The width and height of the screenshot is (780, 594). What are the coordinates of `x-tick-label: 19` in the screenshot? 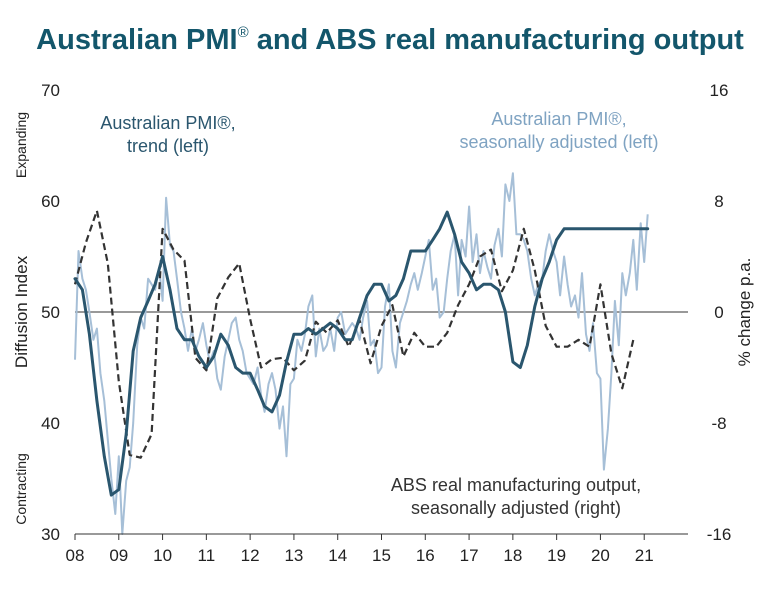 It's located at (556, 555).